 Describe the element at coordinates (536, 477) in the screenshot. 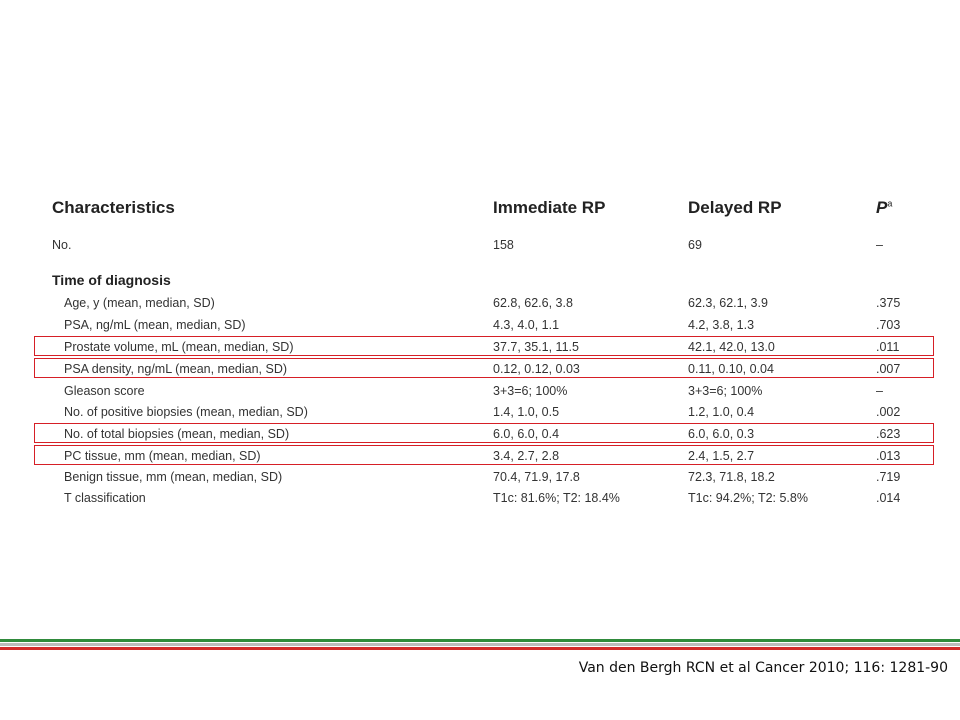

I see `immediate-rp-value: 70.4, 71.9, 17.8` at that location.